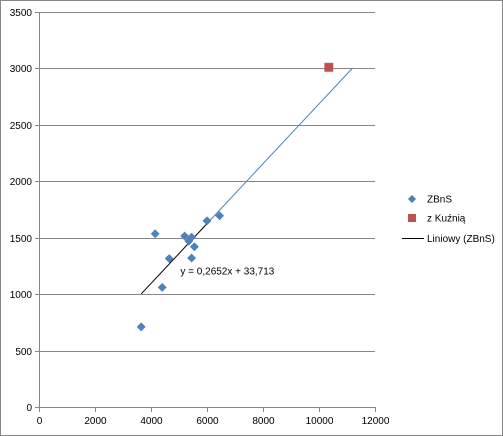 This screenshot has height=436, width=503. I want to click on x-tick-label: 0, so click(40, 421).